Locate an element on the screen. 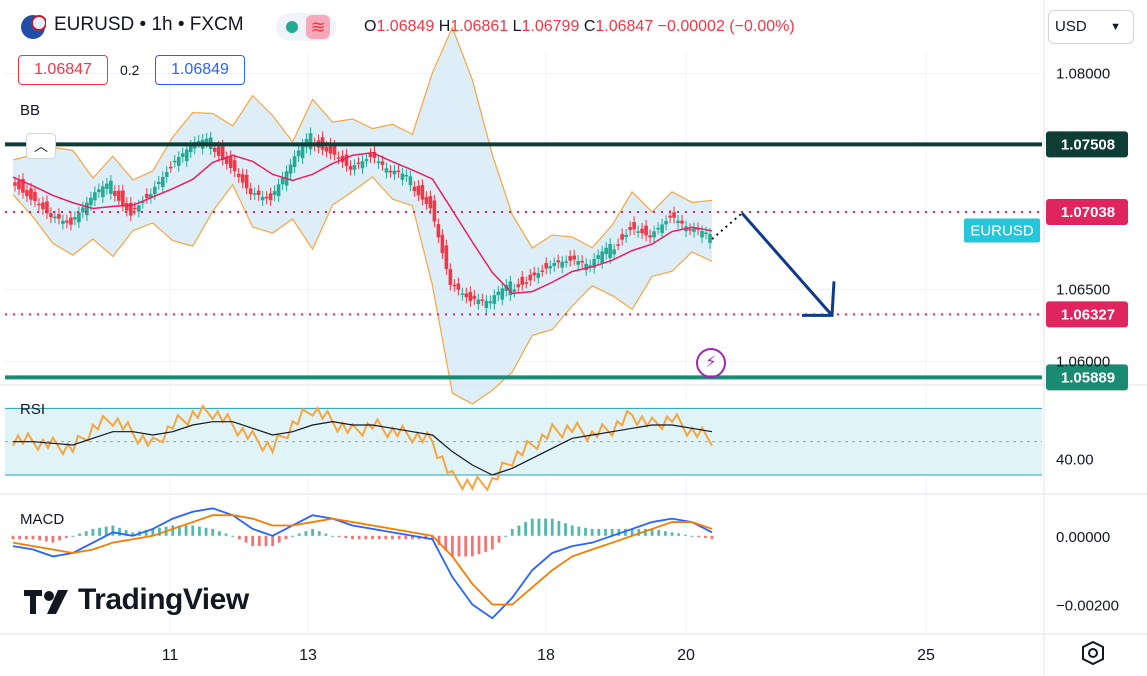 Image resolution: width=1147 pixels, height=676 pixels. lightning-event-icon: ⚡ is located at coordinates (711, 363).